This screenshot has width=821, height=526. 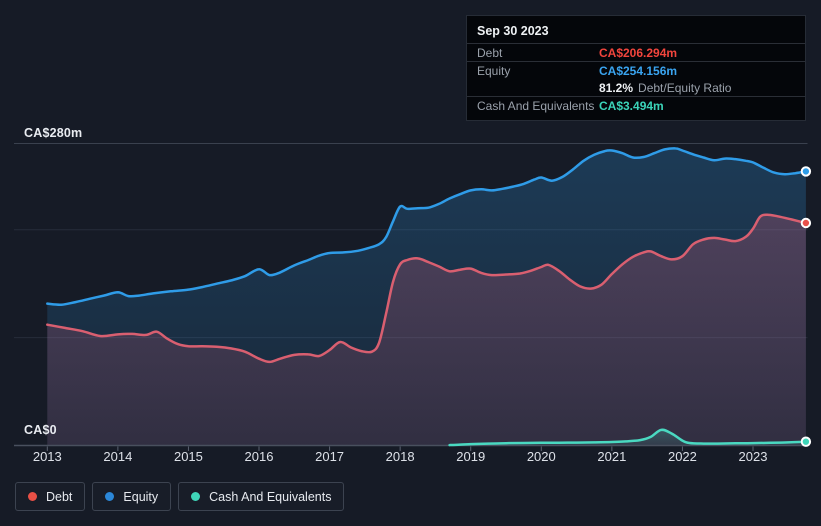 What do you see at coordinates (47, 456) in the screenshot?
I see `x-axis-year-label-2013: 2013` at bounding box center [47, 456].